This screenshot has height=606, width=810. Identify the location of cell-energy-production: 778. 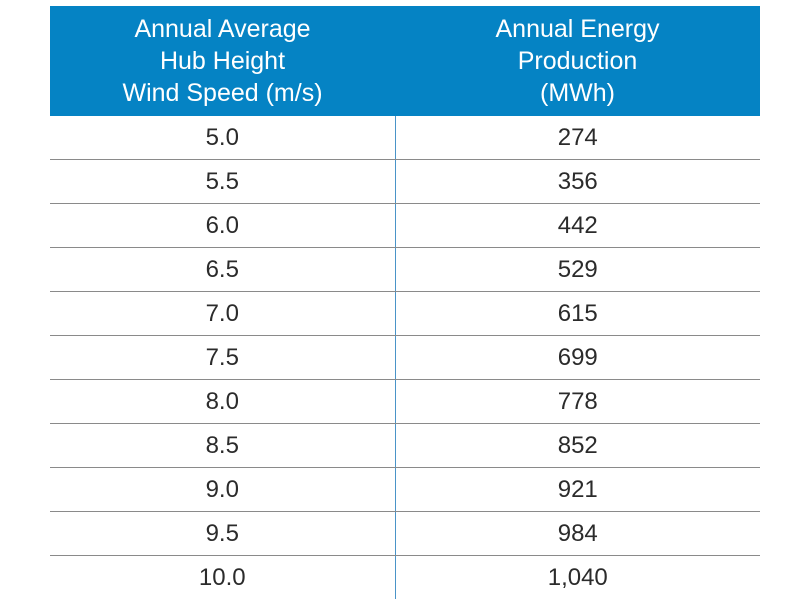
(577, 401).